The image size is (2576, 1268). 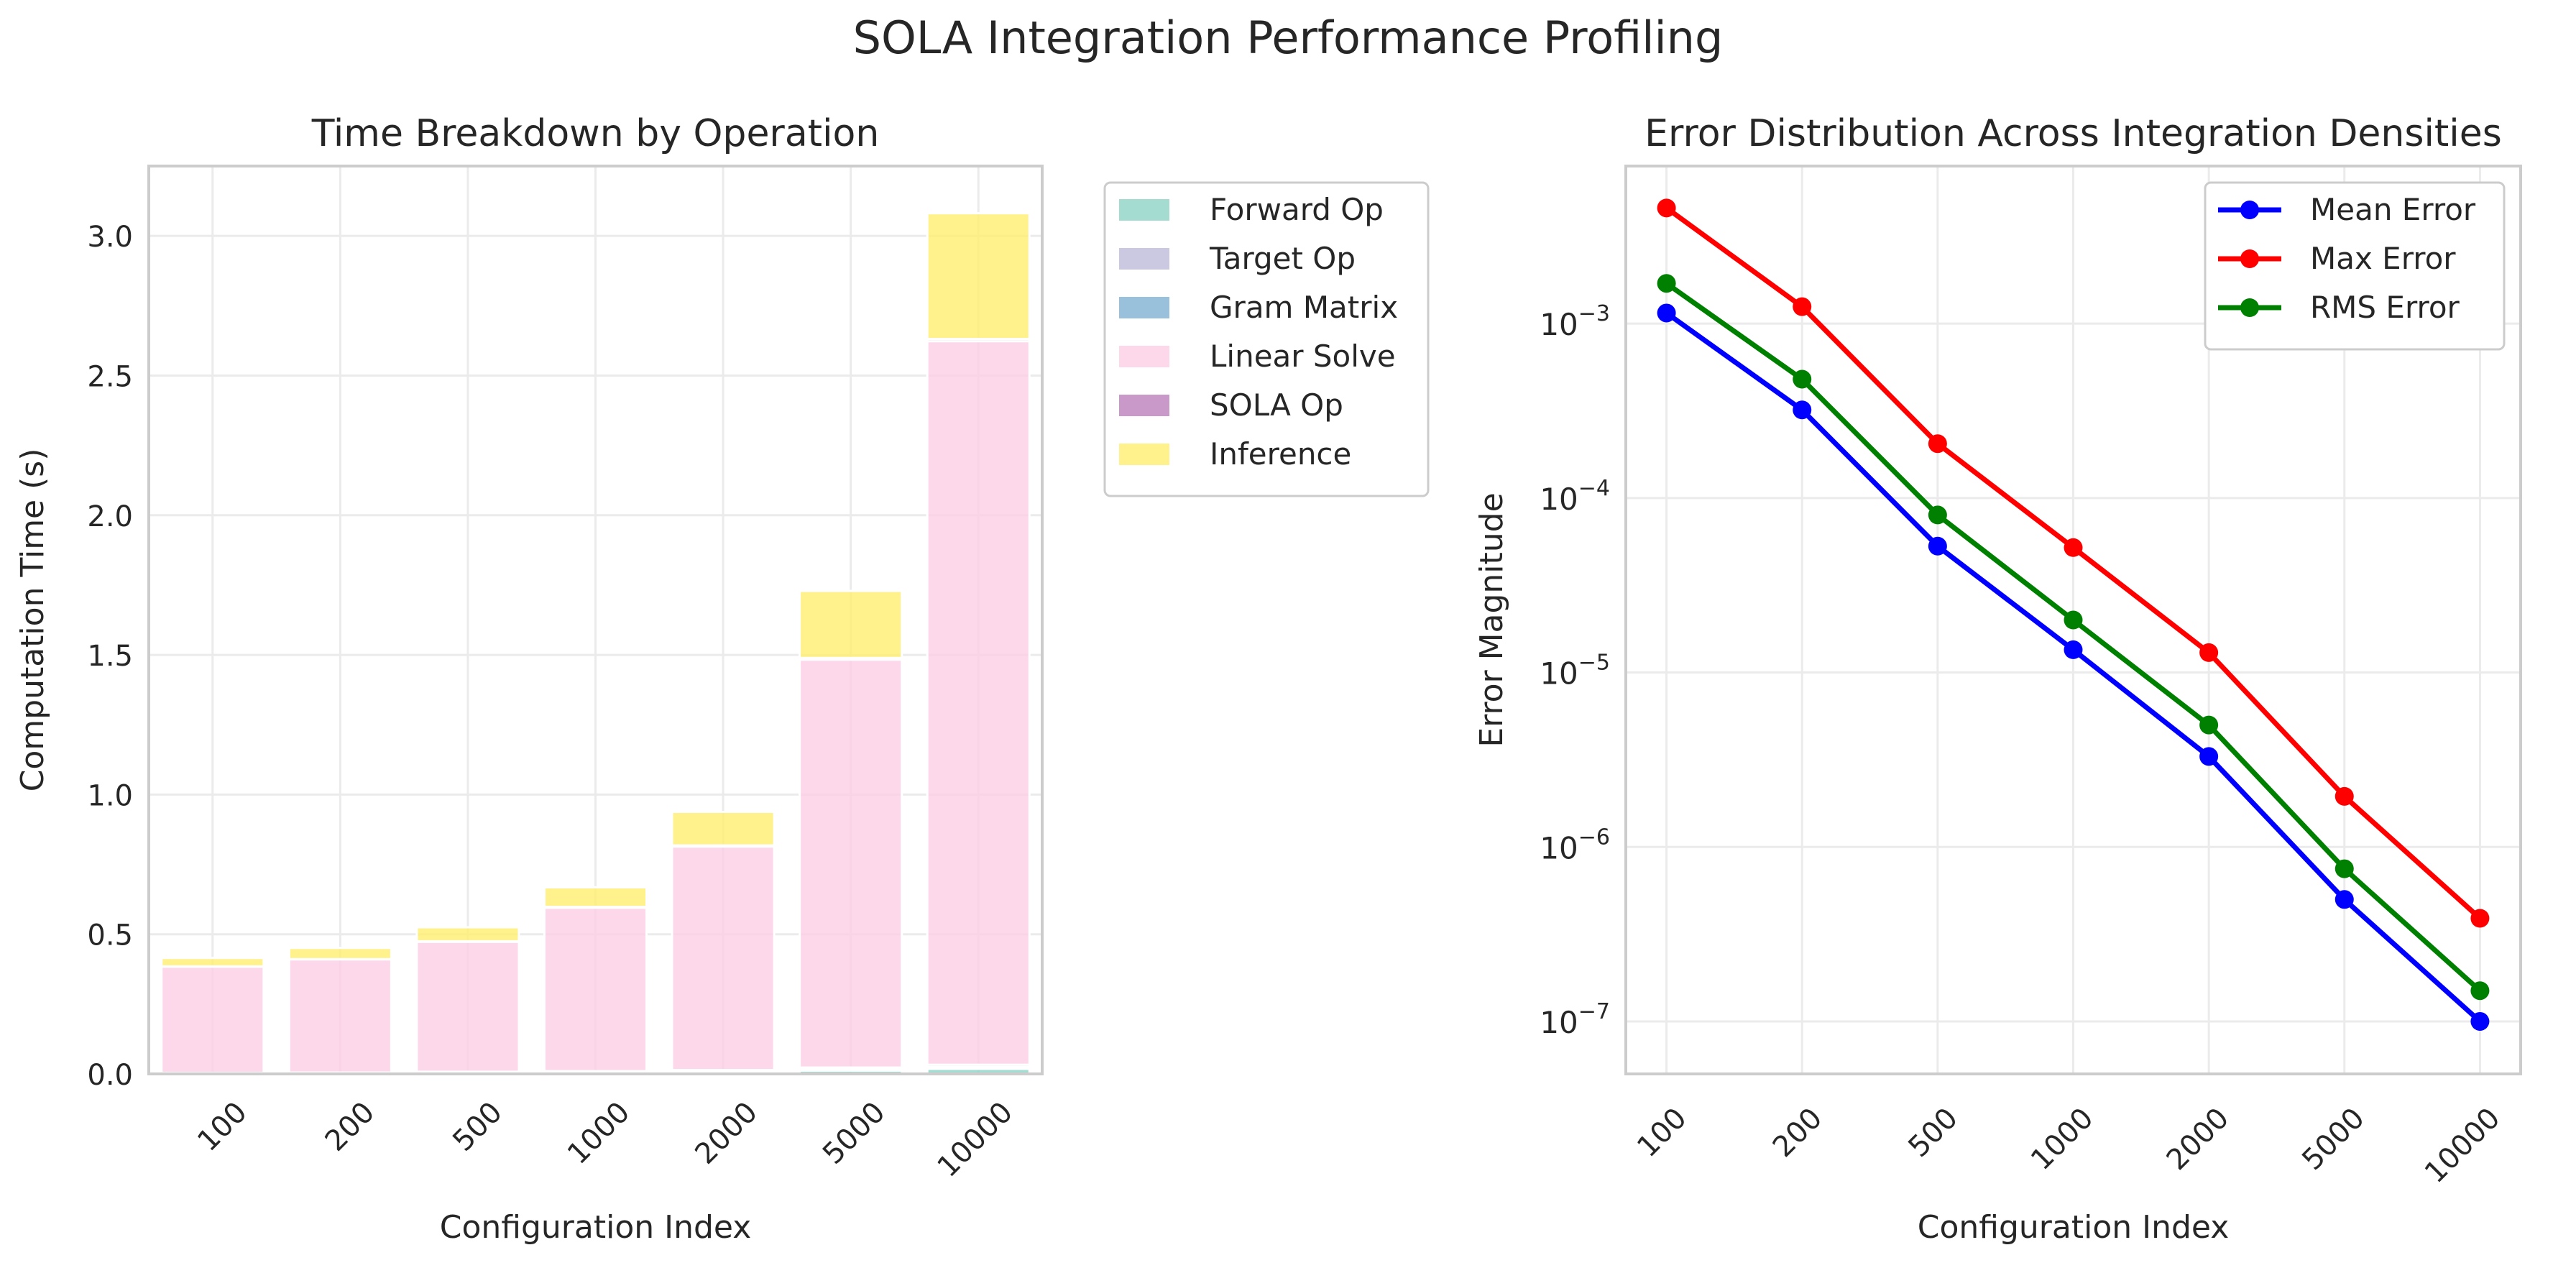 I want to click on left-legend-frame, so click(x=1266, y=339).